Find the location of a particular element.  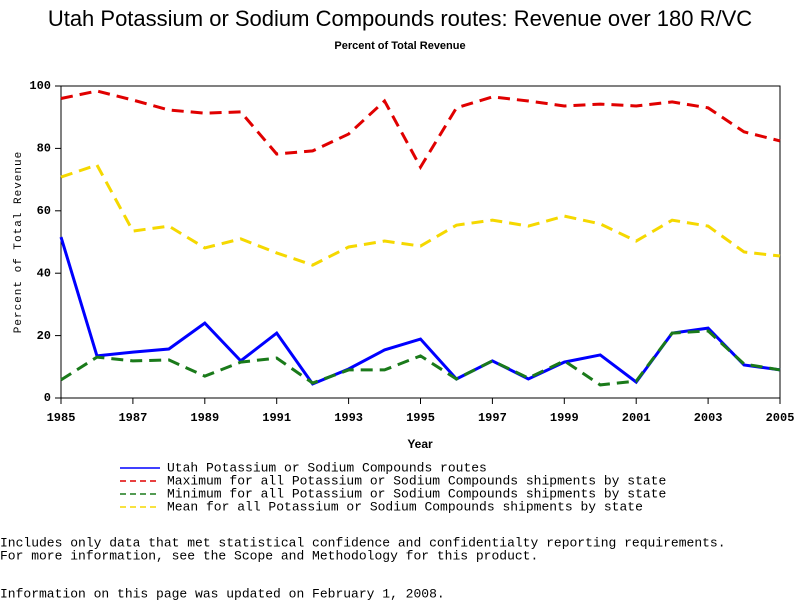

x-axis-label: Year is located at coordinates (420, 444).